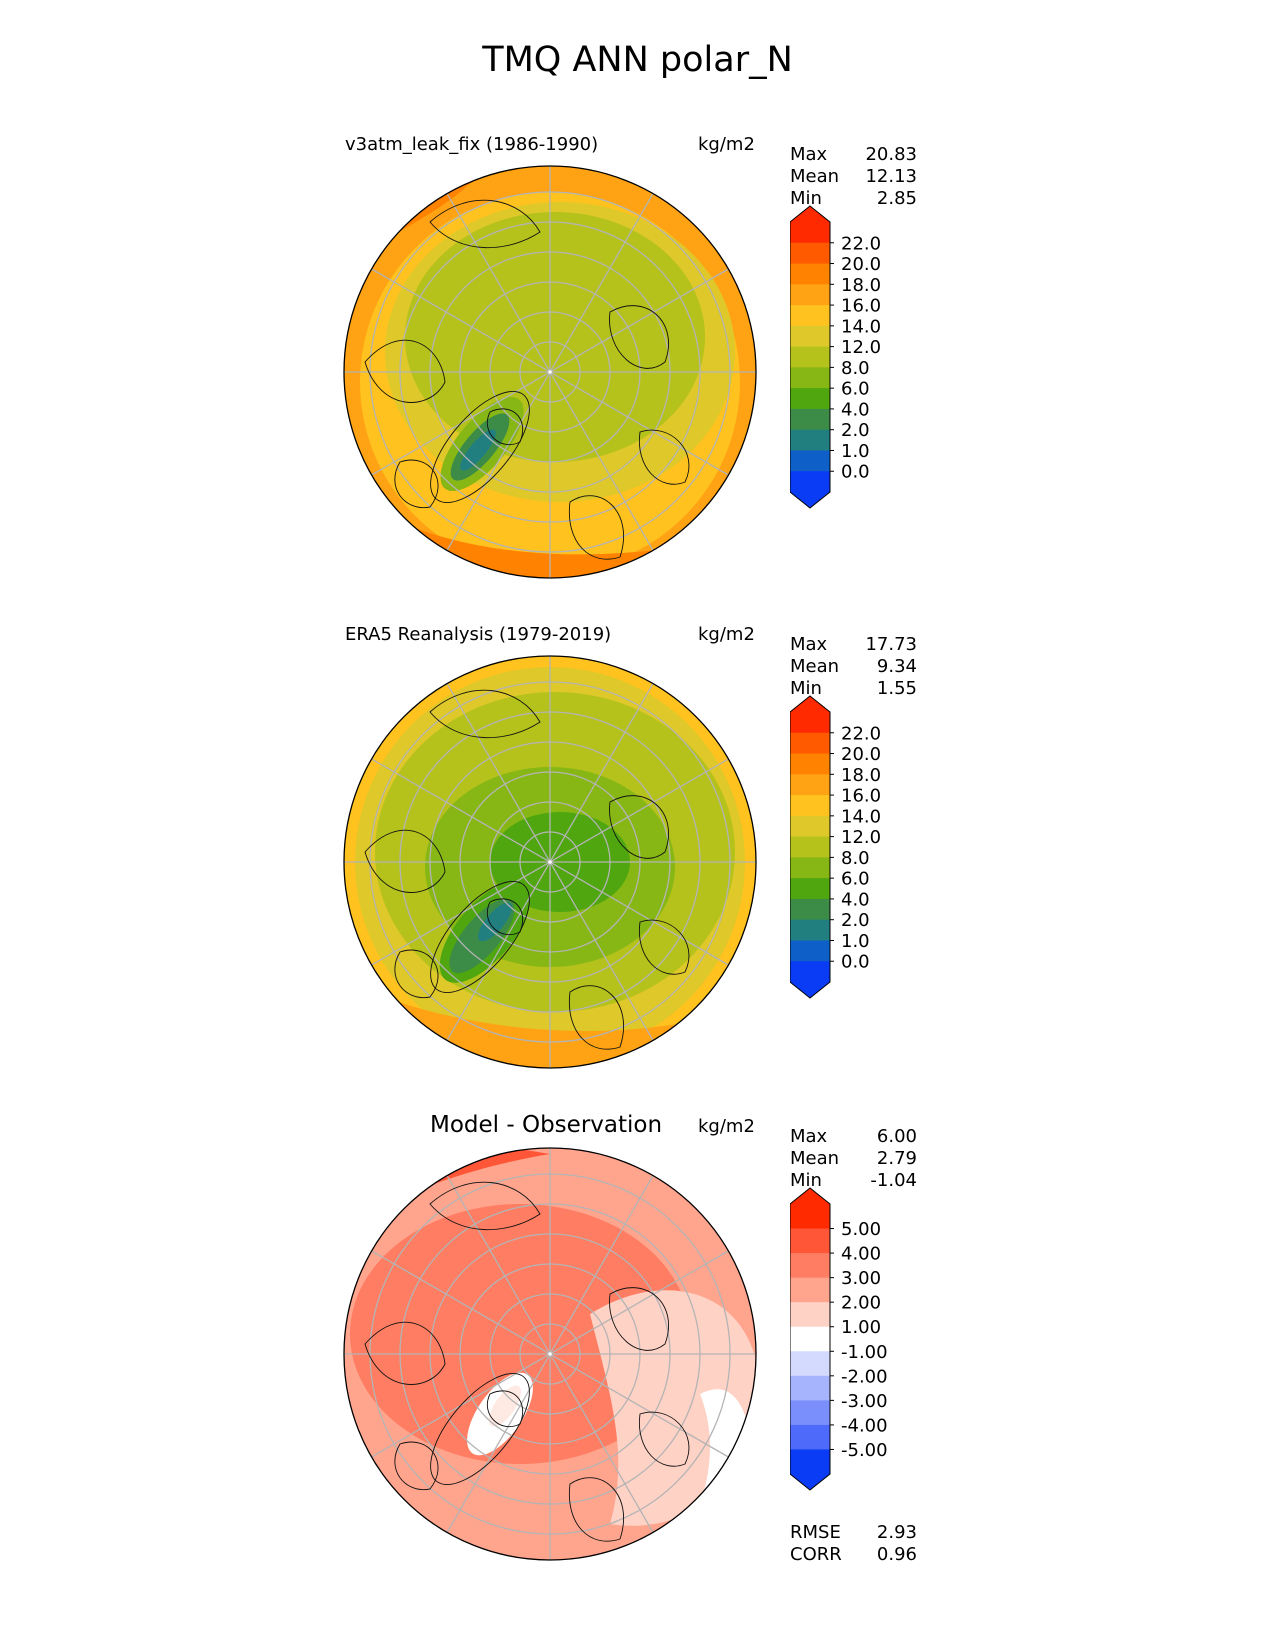 This screenshot has width=1275, height=1650. I want to click on colorbar-tick-label: 4.00, so click(861, 1254).